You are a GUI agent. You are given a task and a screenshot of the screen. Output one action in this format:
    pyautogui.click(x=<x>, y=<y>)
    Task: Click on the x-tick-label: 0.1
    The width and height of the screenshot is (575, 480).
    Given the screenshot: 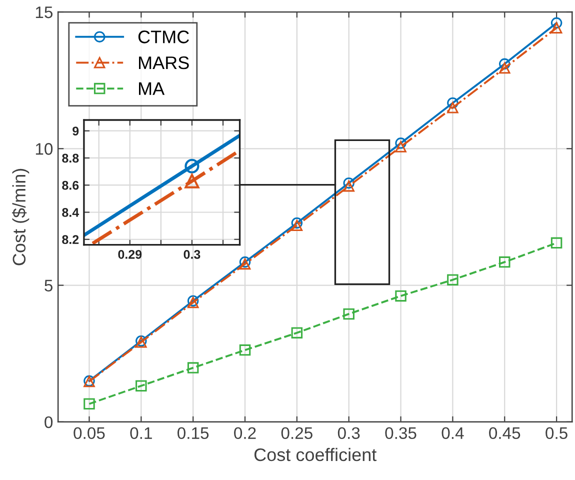 What is the action you would take?
    pyautogui.click(x=141, y=433)
    